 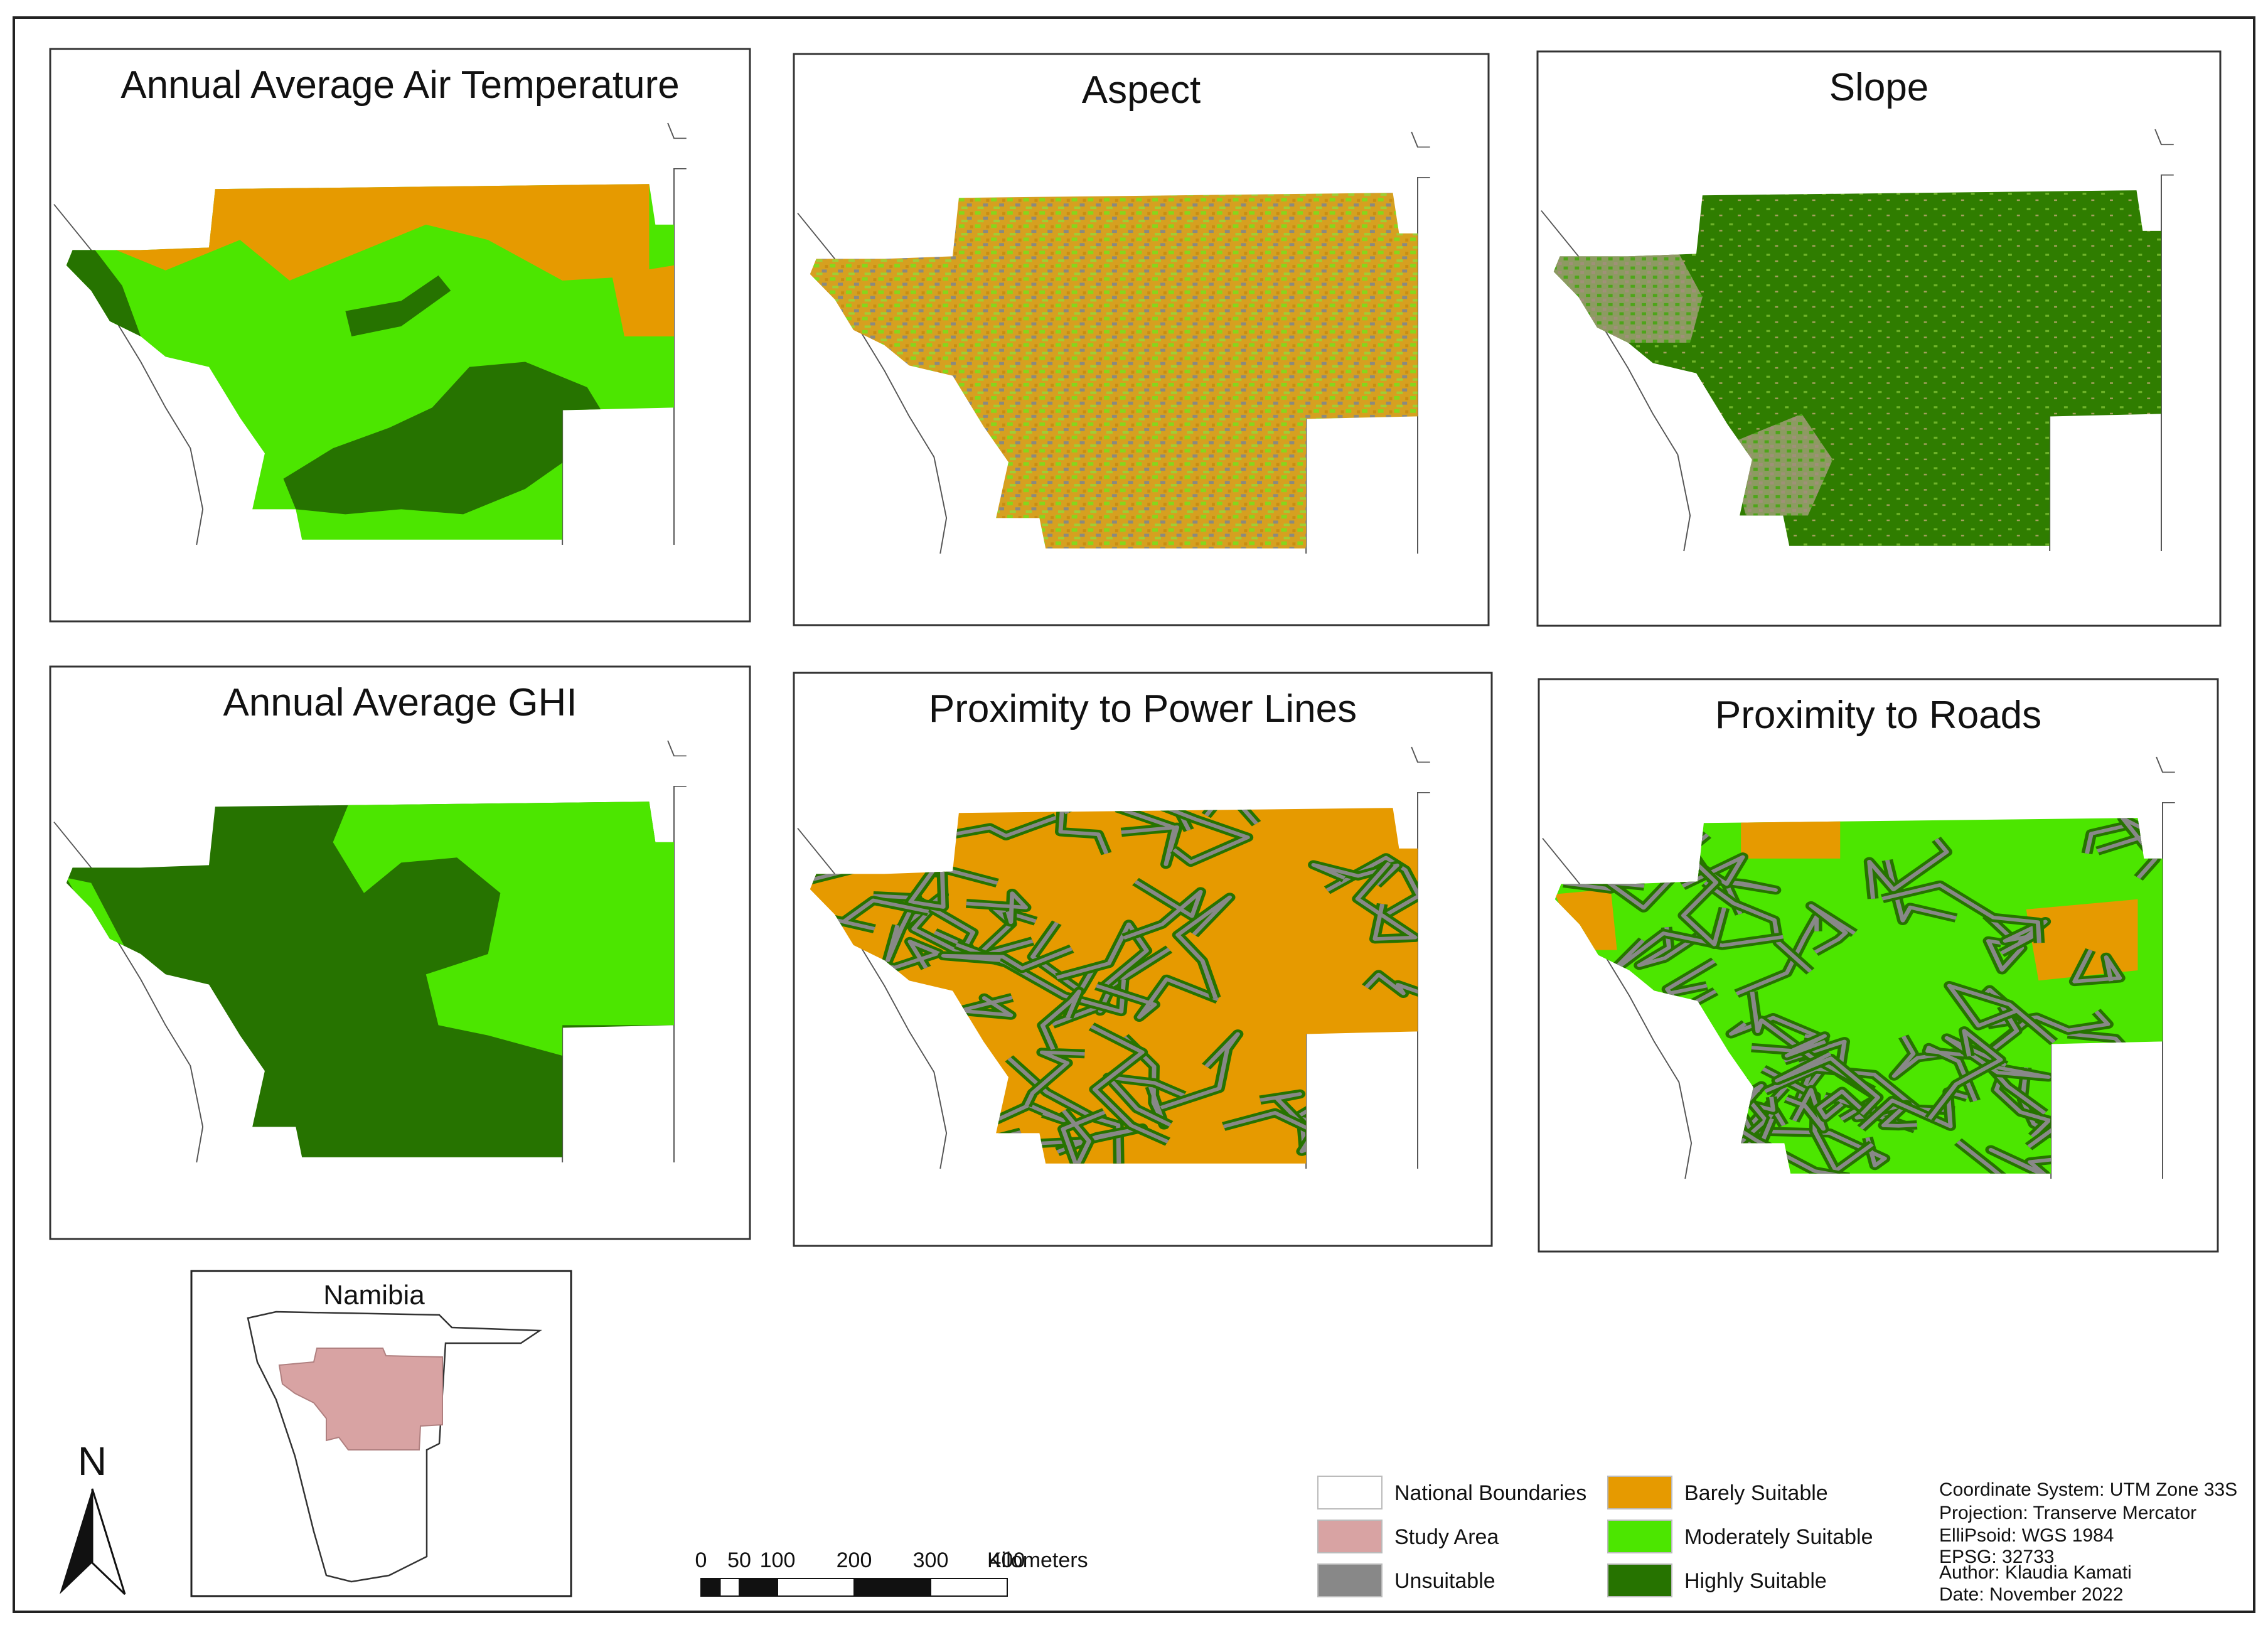 What do you see at coordinates (1755, 1581) in the screenshot?
I see `legend-label: Highly Suitable` at bounding box center [1755, 1581].